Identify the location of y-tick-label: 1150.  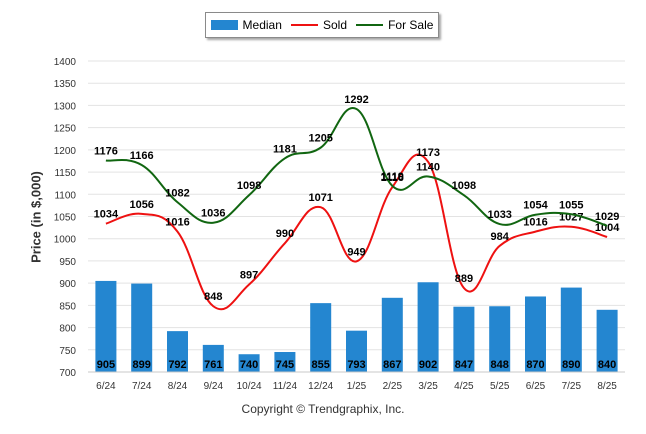
(65, 173).